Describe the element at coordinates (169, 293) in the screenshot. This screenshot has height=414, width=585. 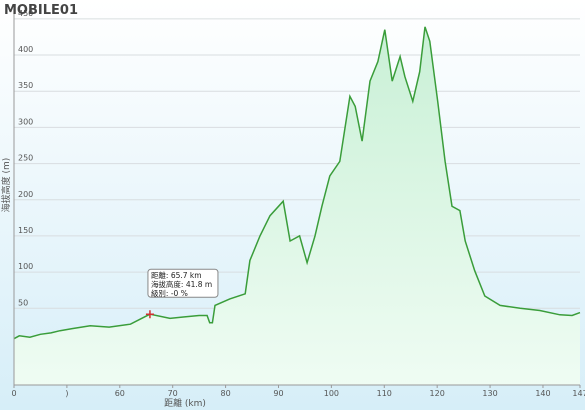
I see `tooltip-text: 級別: -0 %` at that location.